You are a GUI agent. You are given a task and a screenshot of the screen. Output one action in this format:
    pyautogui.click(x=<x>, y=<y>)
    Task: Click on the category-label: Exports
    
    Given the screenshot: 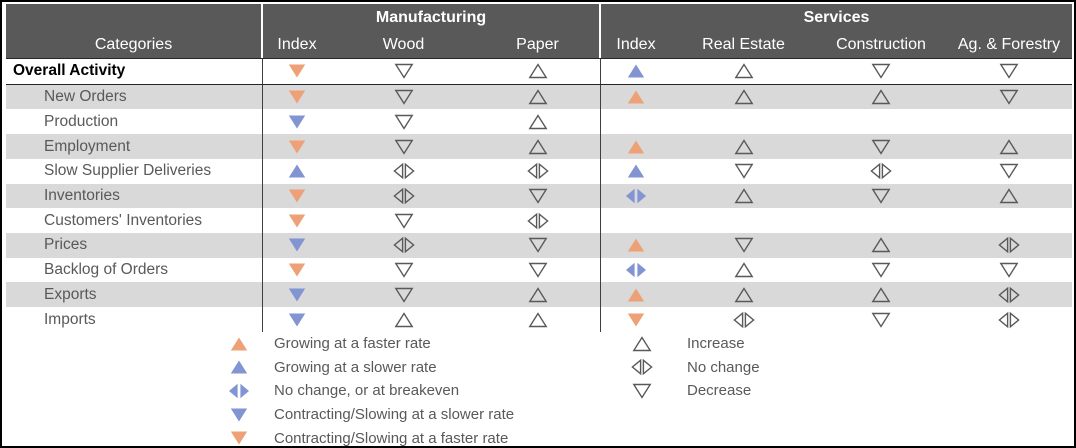 What is the action you would take?
    pyautogui.click(x=134, y=295)
    